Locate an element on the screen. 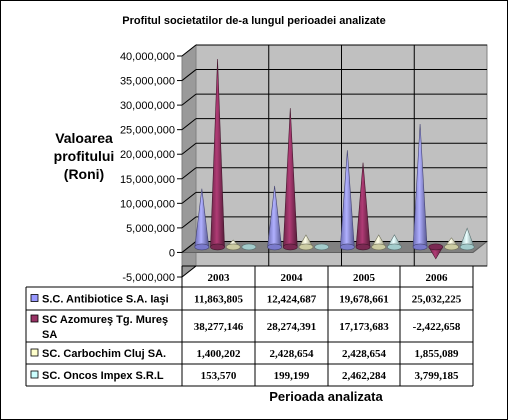 Image resolution: width=508 pixels, height=420 pixels. series-name: SC. Oncos Impex S.R.L is located at coordinates (103, 376).